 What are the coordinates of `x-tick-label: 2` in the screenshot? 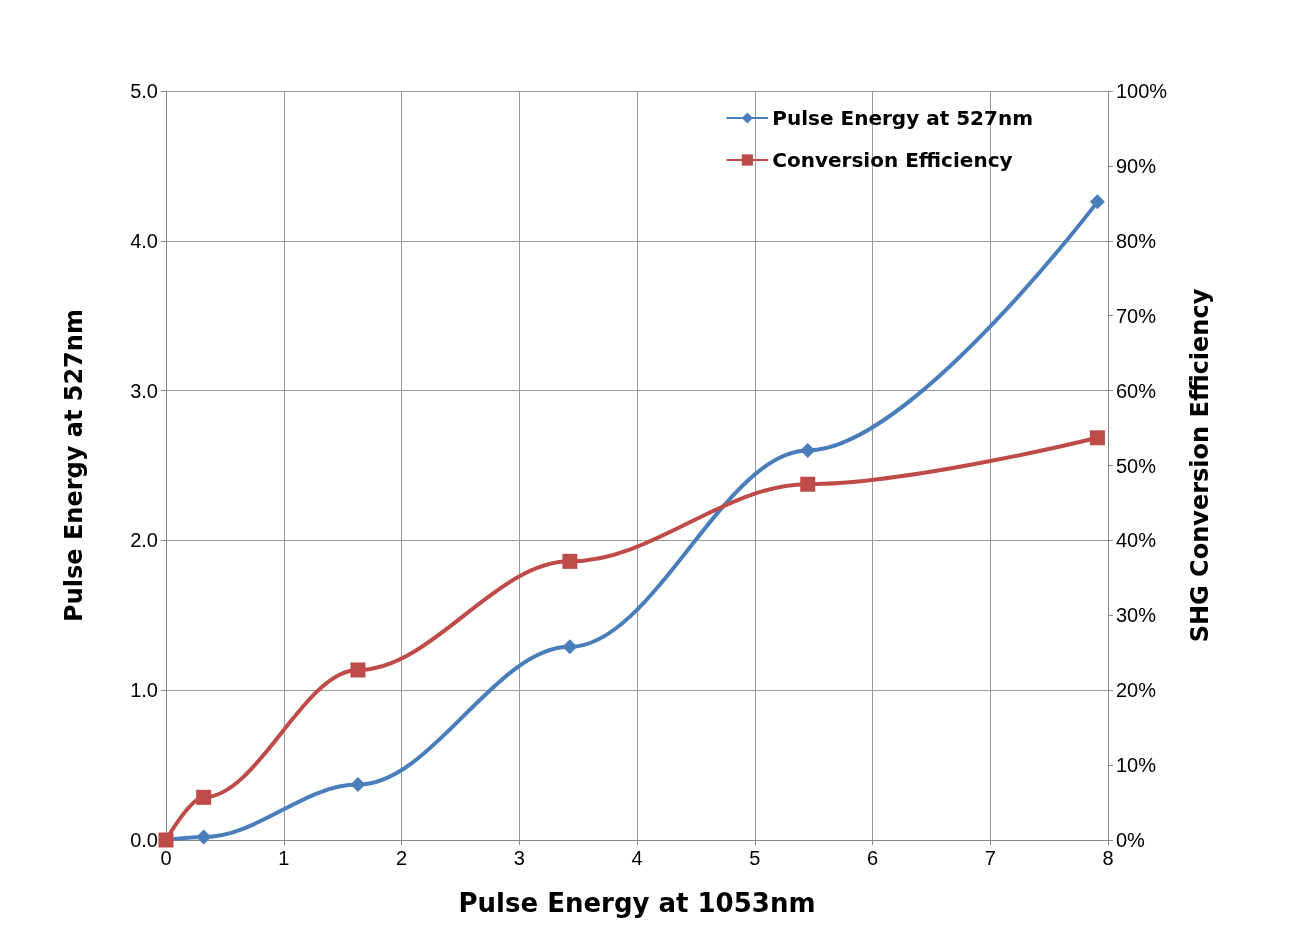 It's located at (401, 858).